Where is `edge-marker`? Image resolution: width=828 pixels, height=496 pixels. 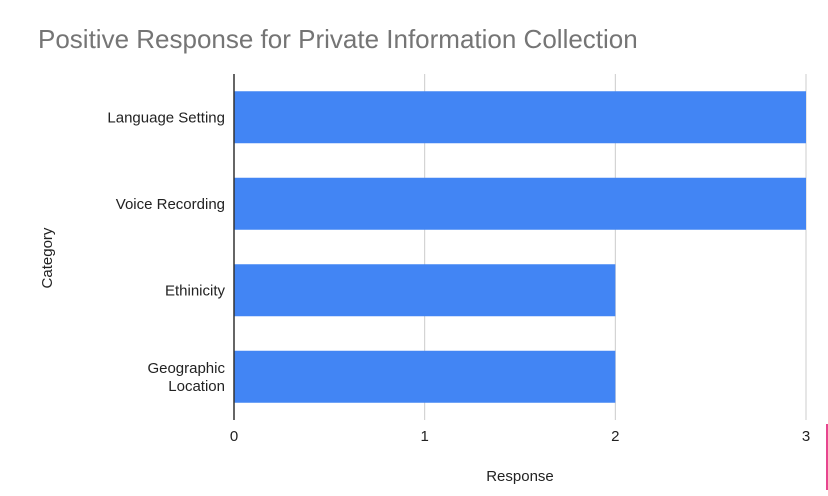 edge-marker is located at coordinates (827, 457).